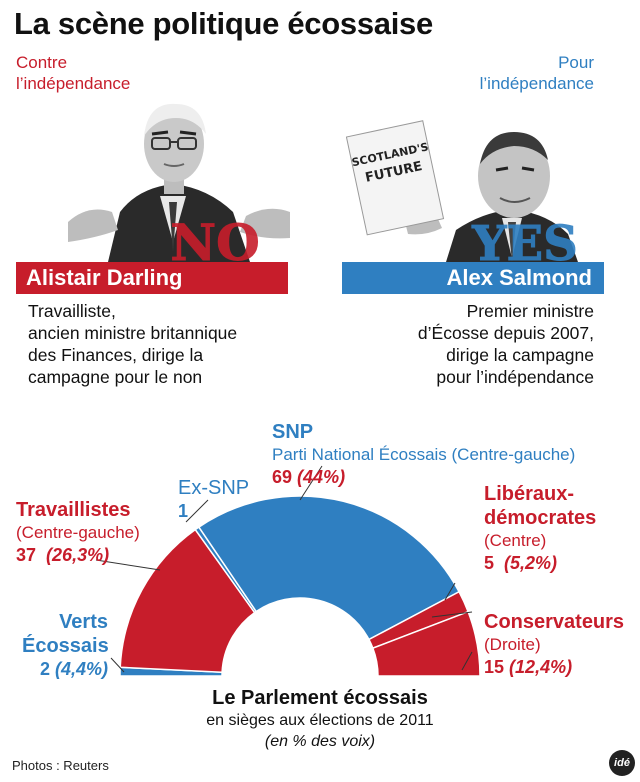 This screenshot has height=782, width=640. I want to click on travaillistes-name: Travaillistes, so click(73, 510).